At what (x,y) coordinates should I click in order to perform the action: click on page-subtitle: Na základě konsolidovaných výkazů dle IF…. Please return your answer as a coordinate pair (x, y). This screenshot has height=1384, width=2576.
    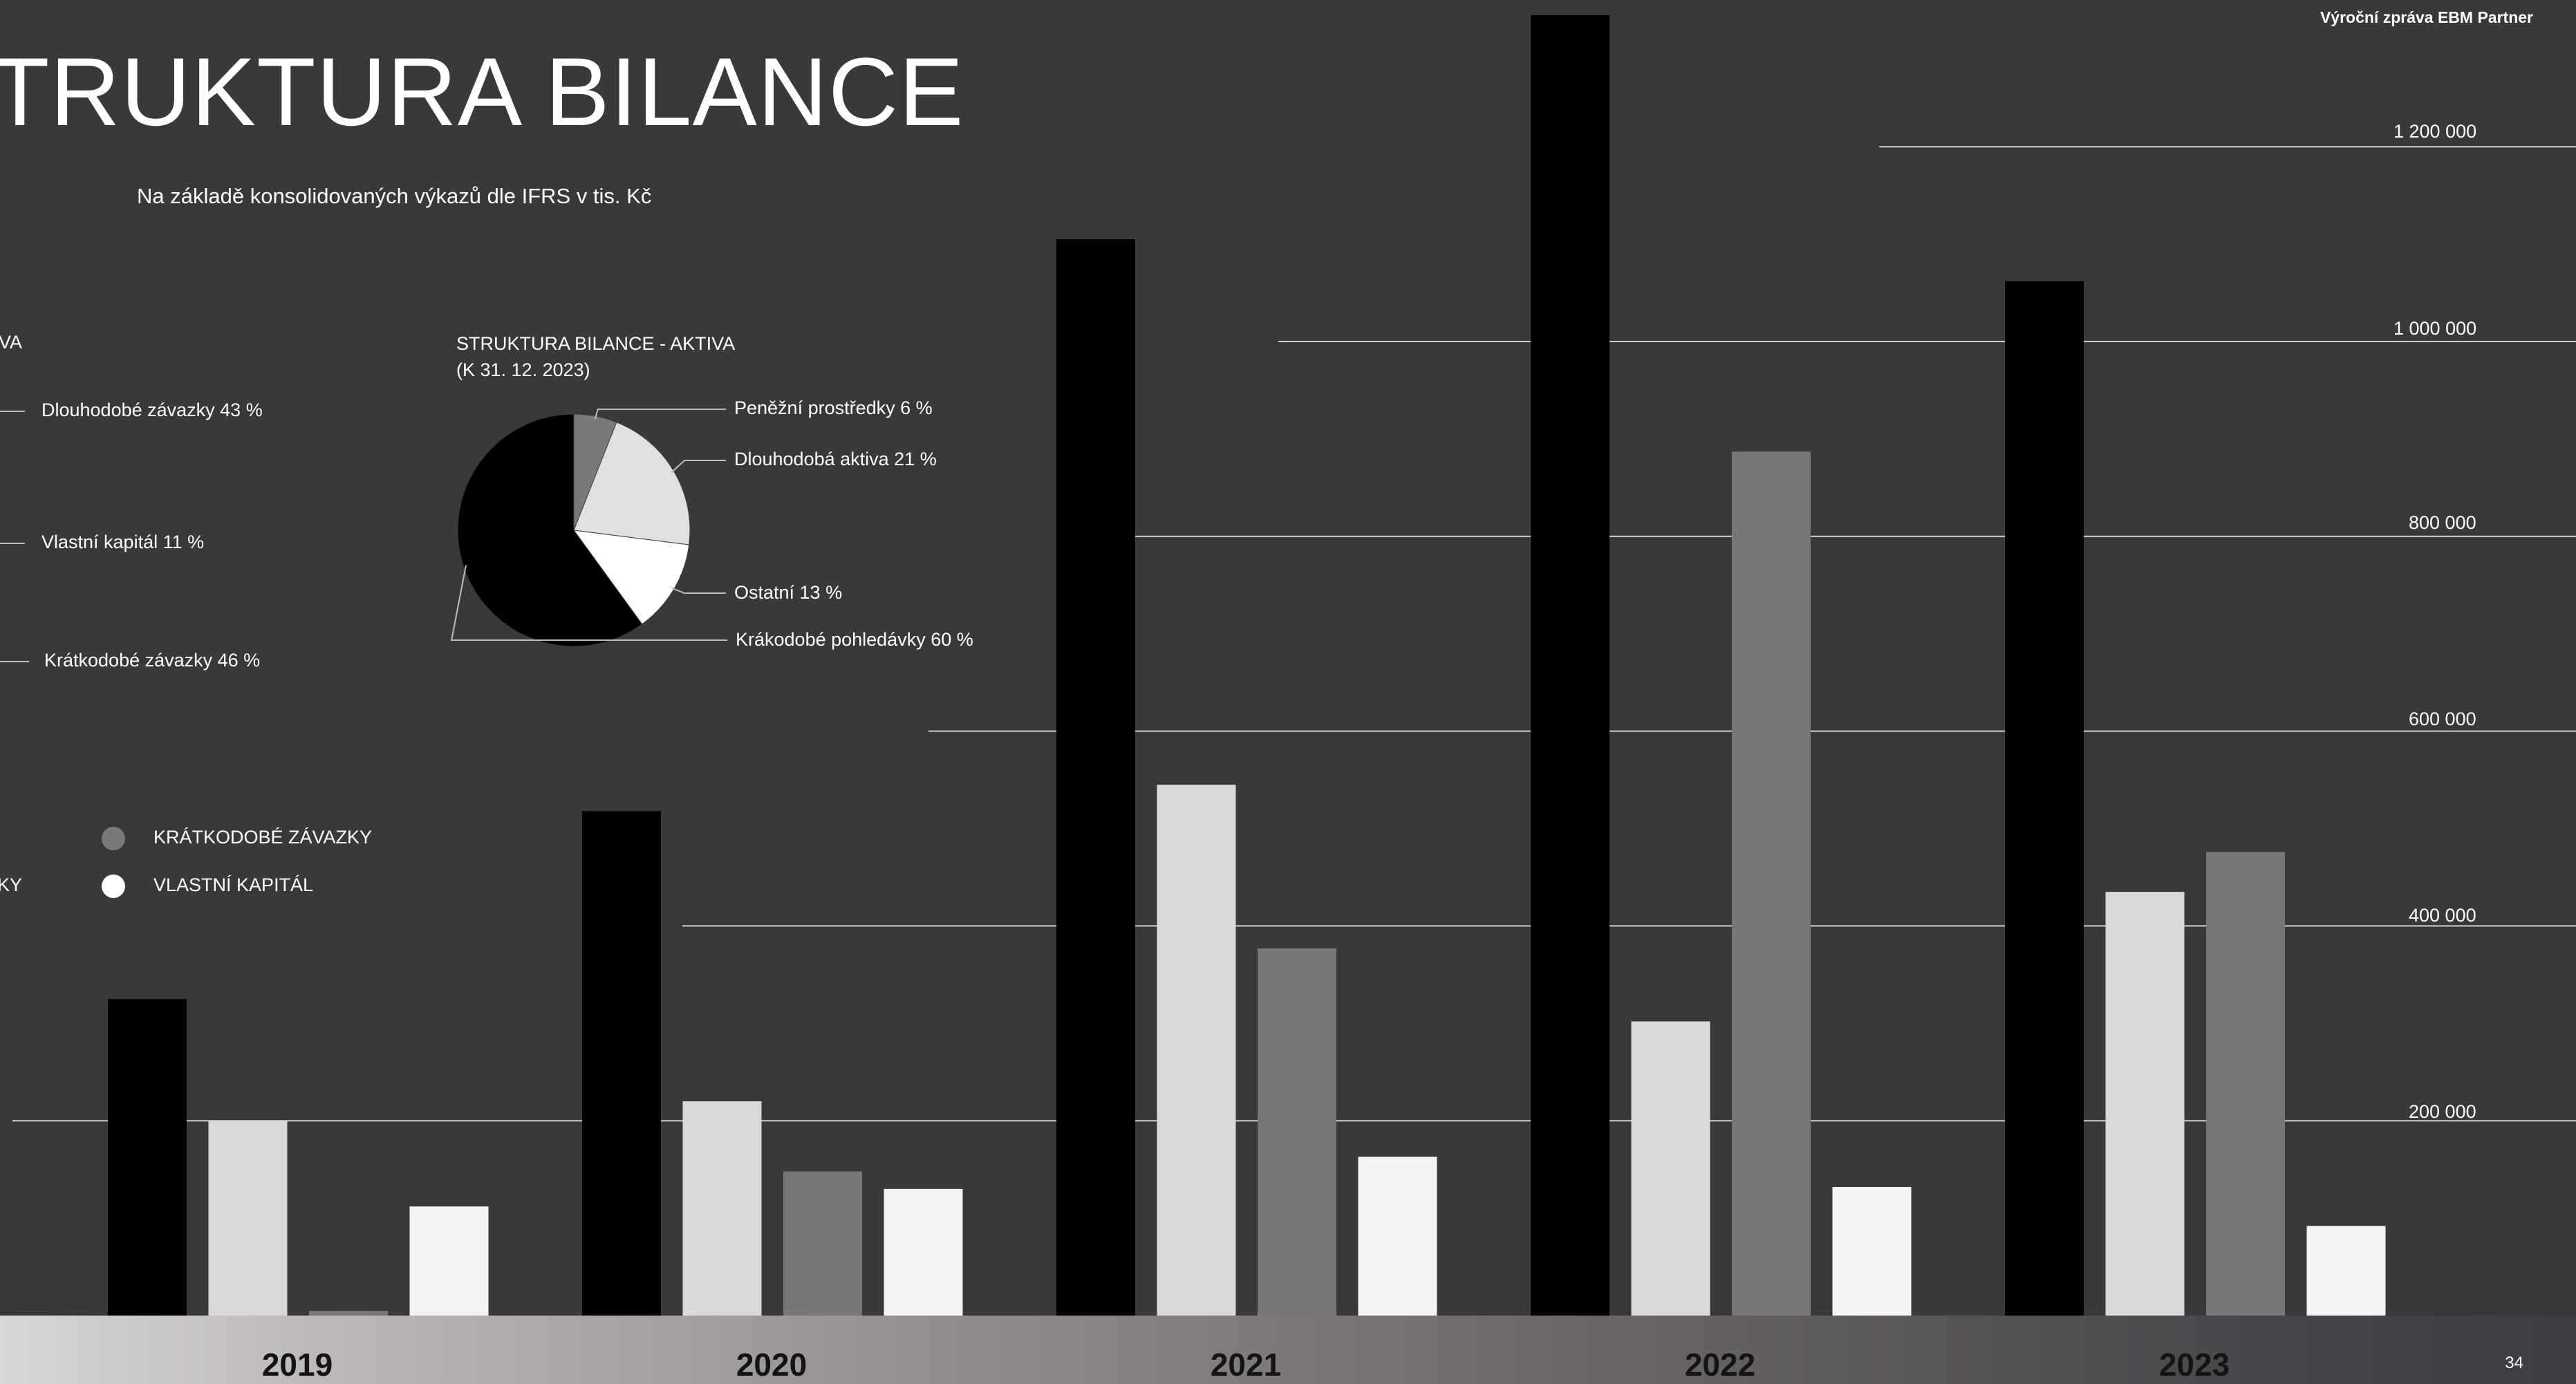
    Looking at the image, I should click on (394, 196).